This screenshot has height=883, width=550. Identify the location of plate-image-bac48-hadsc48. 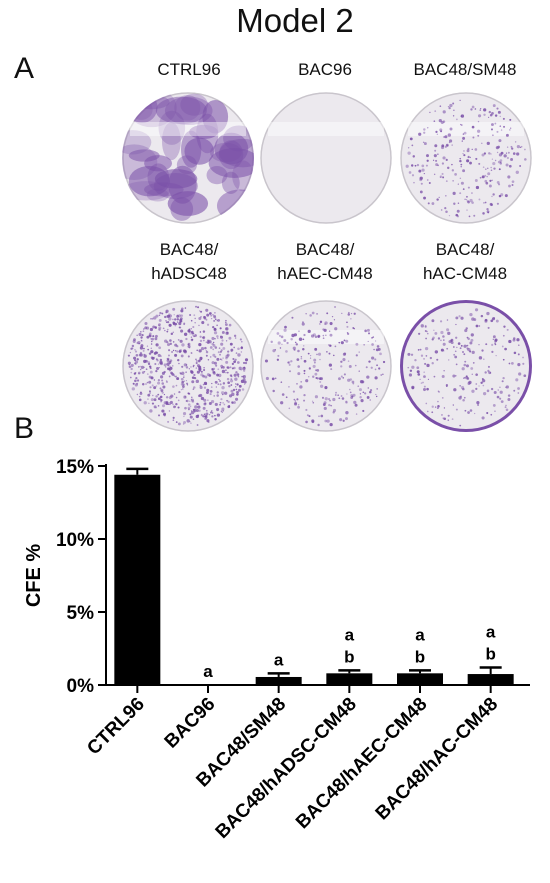
(188, 366).